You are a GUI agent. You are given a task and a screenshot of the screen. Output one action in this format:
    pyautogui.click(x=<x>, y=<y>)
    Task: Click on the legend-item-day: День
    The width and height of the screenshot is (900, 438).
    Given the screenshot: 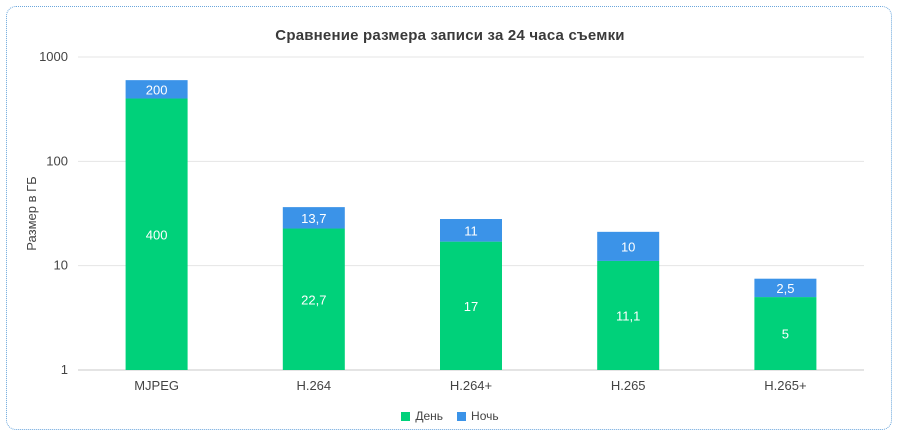 What is the action you would take?
    pyautogui.click(x=422, y=416)
    